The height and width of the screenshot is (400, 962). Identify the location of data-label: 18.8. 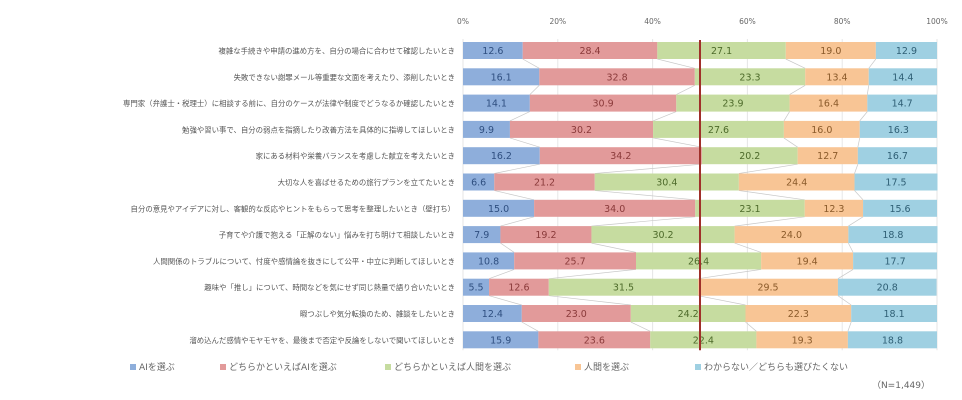
(892, 340).